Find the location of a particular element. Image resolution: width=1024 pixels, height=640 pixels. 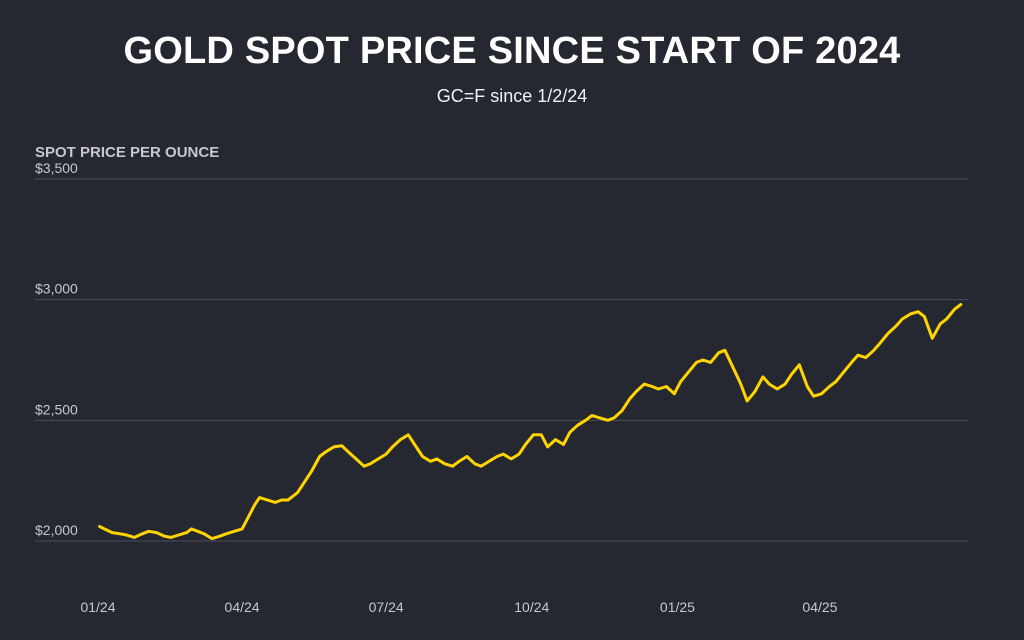

x-tick-label: 07/24 is located at coordinates (386, 607).